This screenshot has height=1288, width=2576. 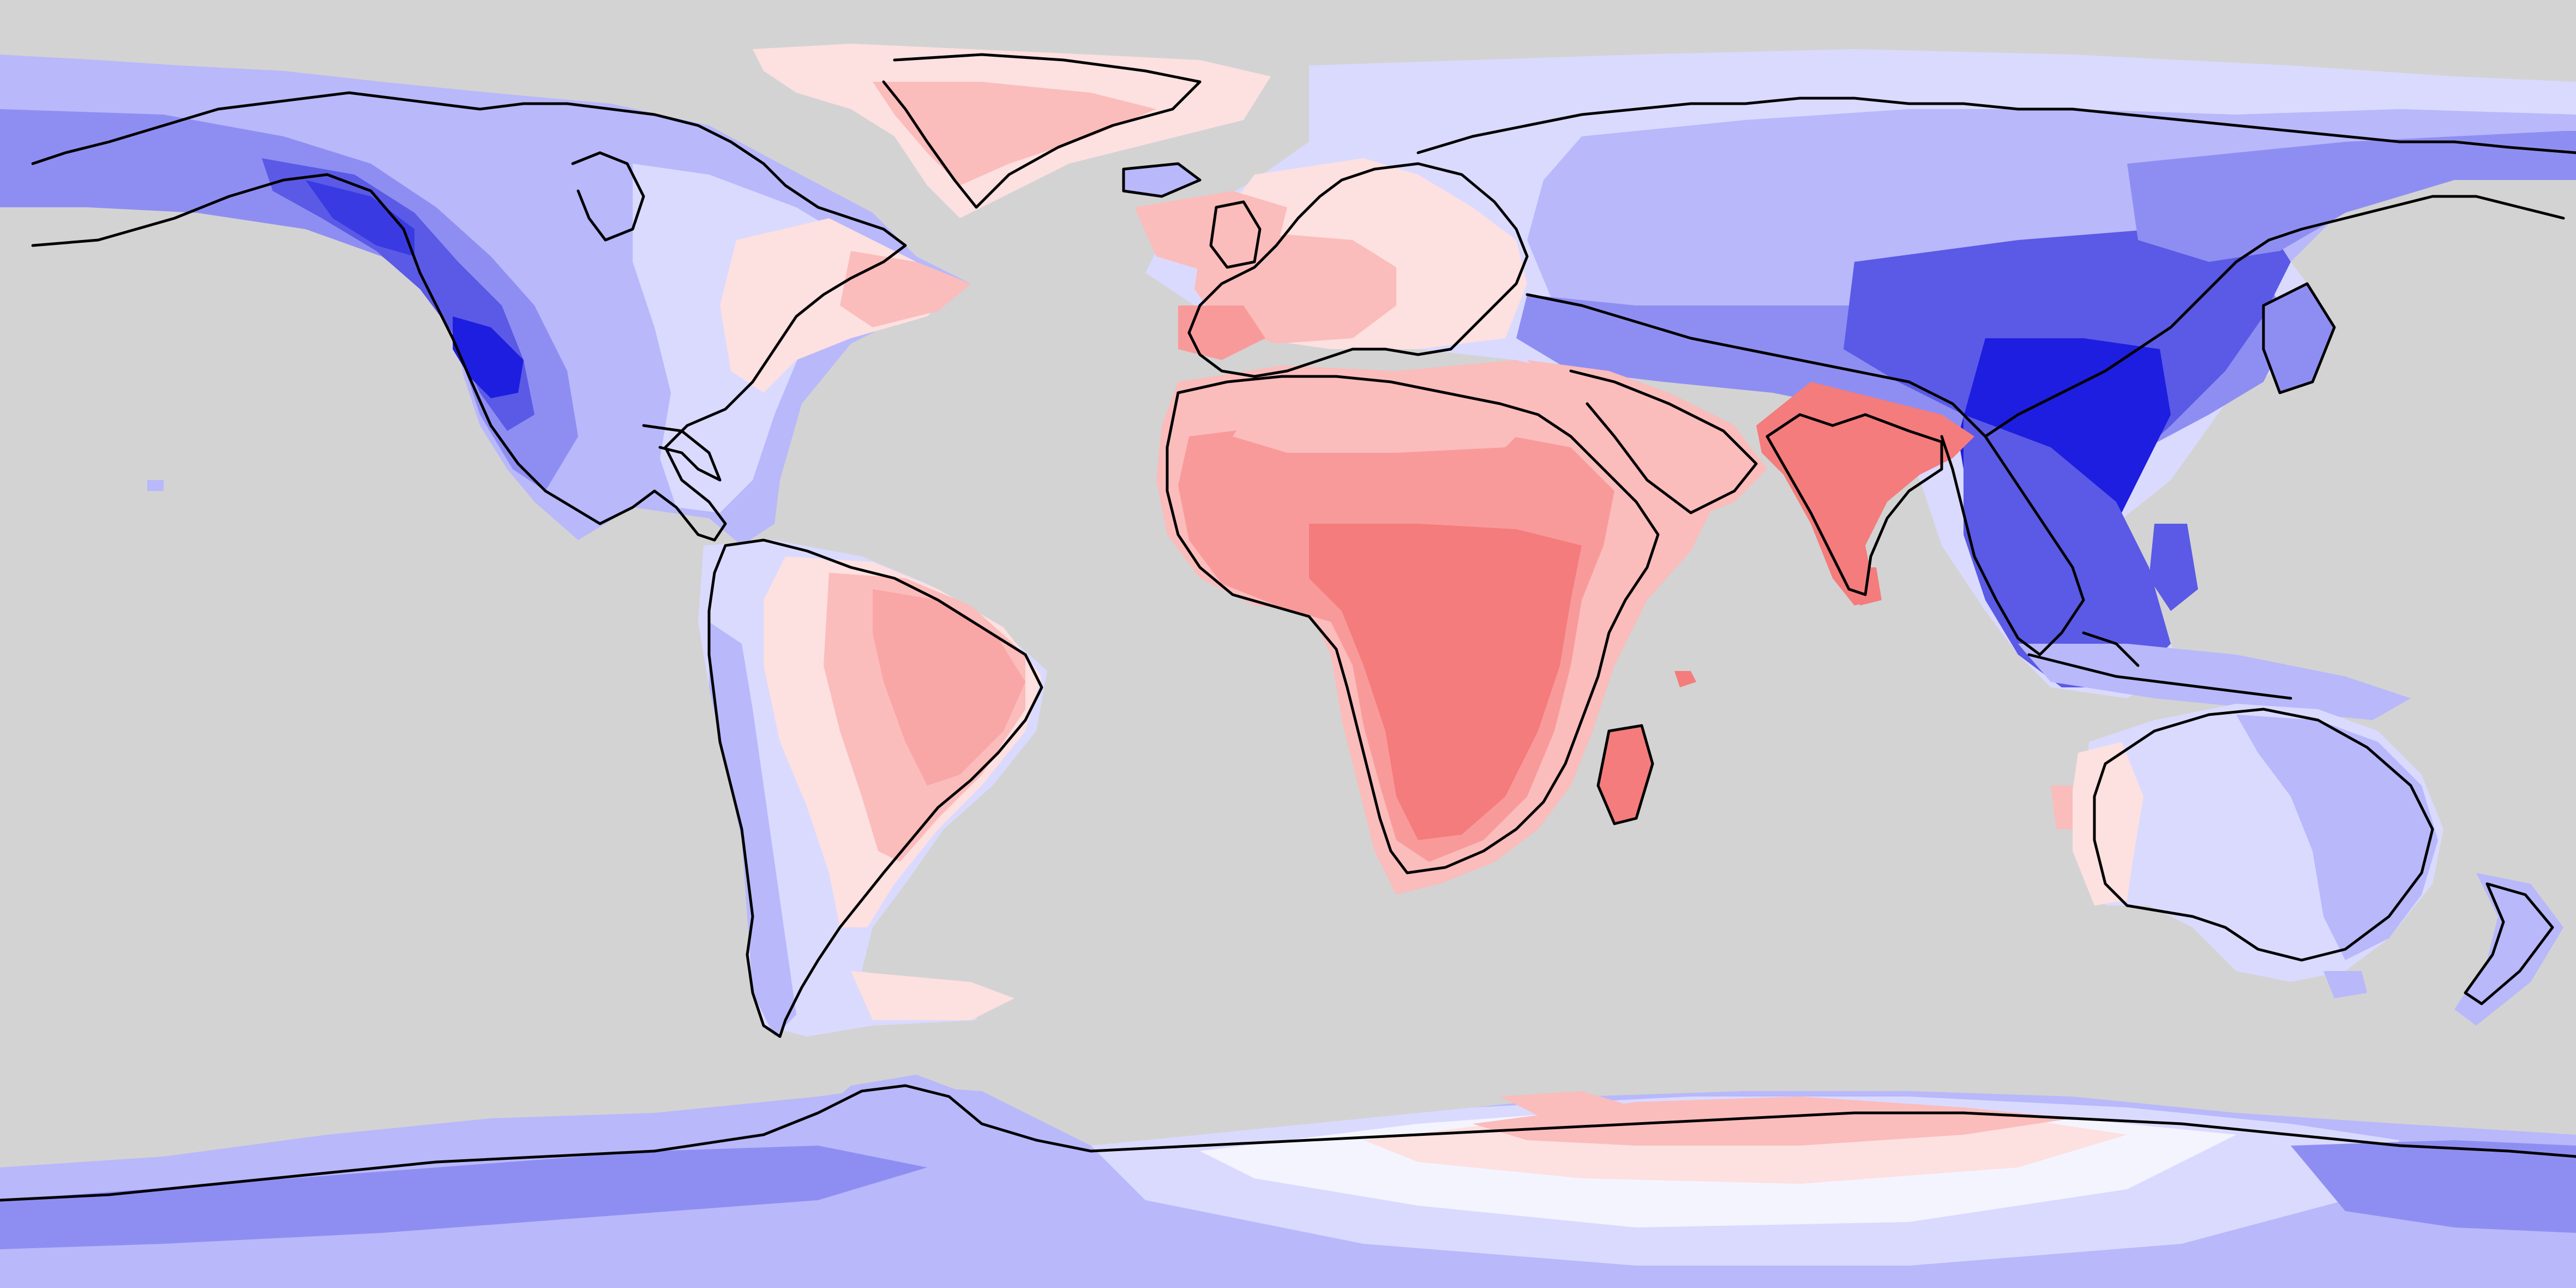 I want to click on iberia-red, so click(x=1221, y=332).